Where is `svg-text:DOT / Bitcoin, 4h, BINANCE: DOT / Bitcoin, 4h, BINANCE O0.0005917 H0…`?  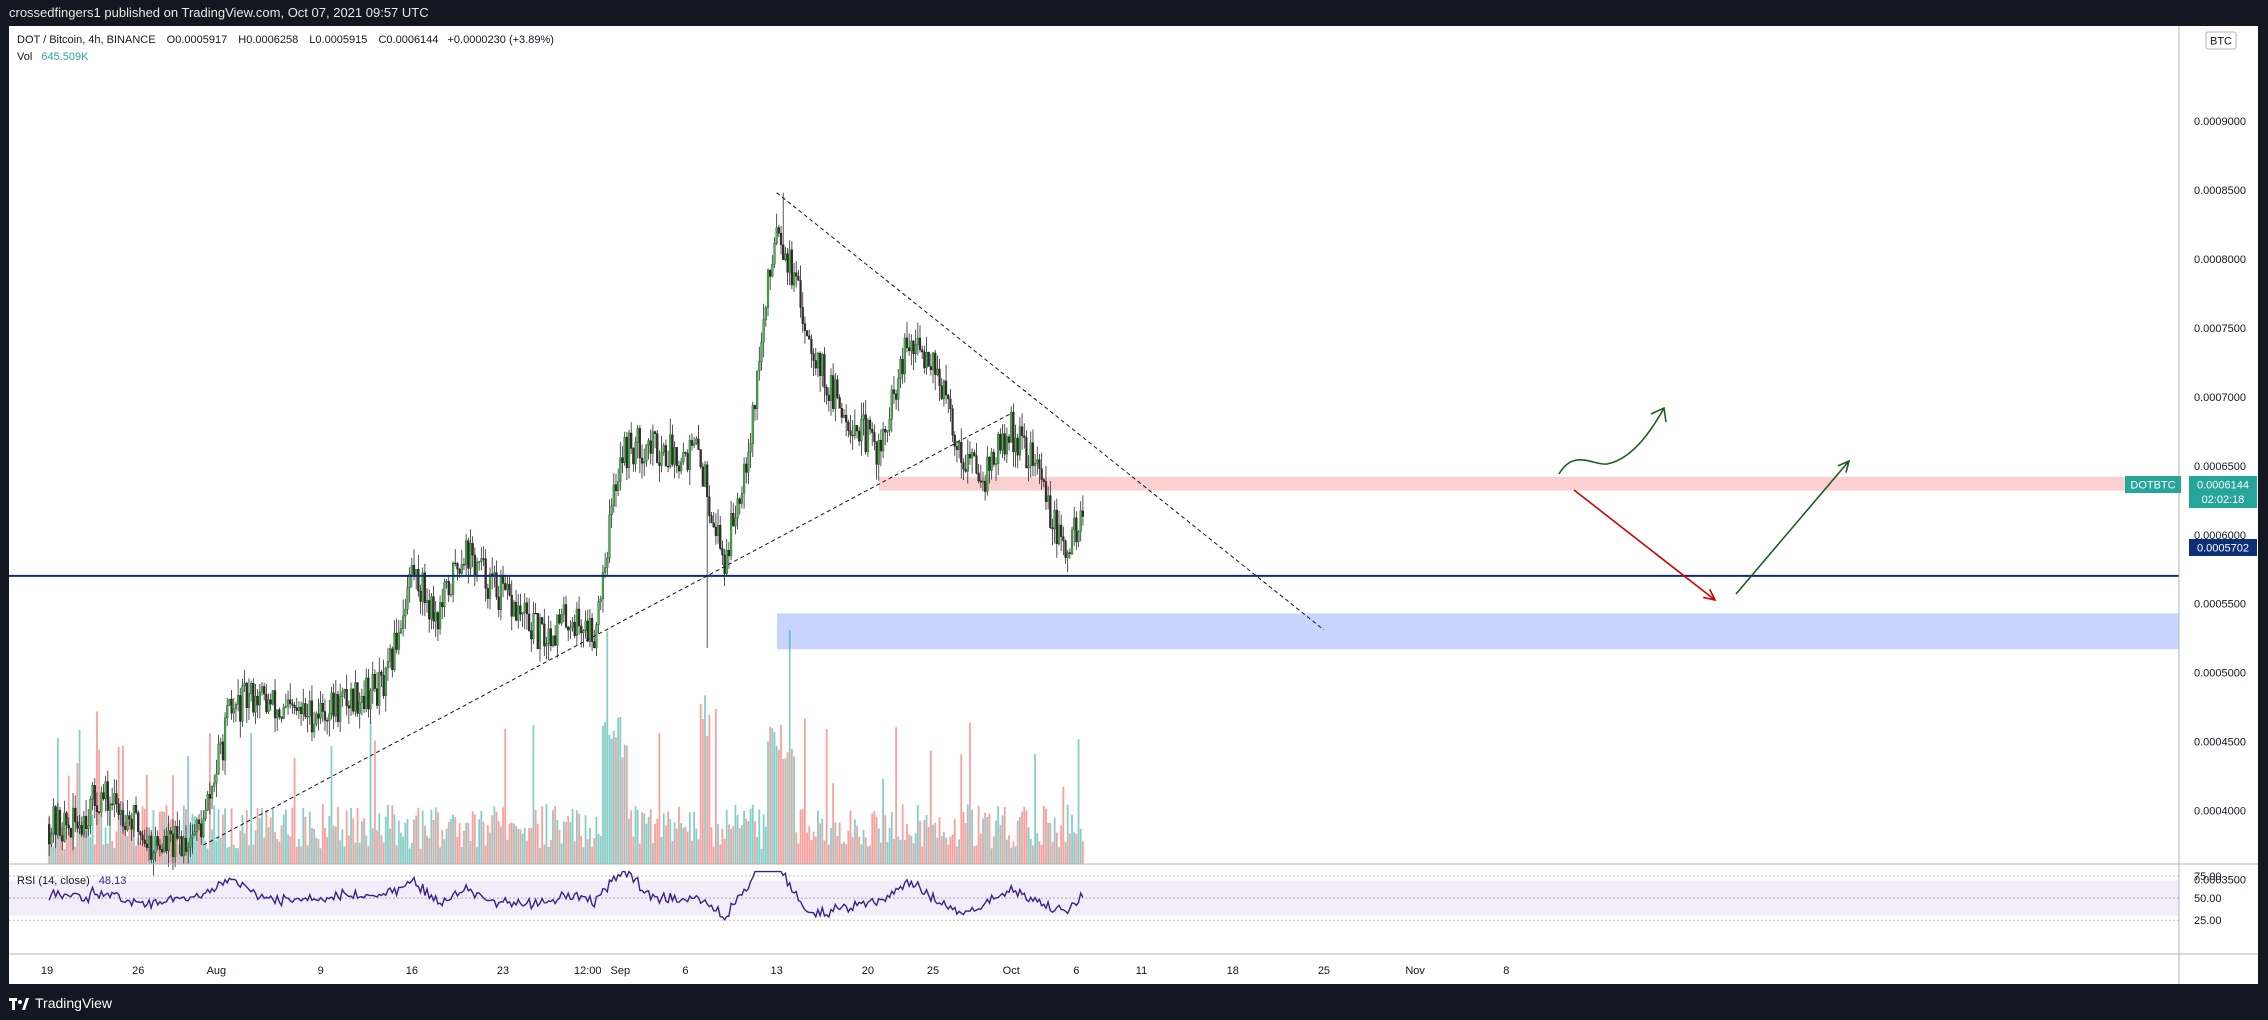
svg-text:DOT / Bitcoin, 4h, BINANCE: DOT / Bitcoin, 4h, BINANCE O0.0005917 H0… is located at coordinates (285, 40).